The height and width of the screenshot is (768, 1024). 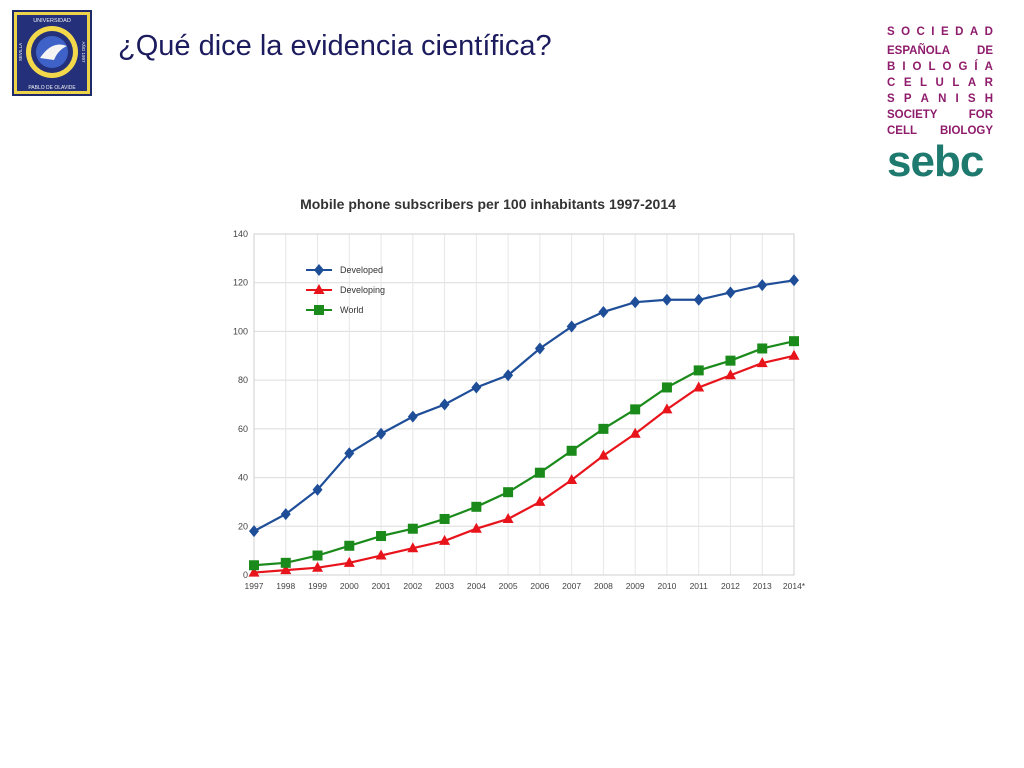 What do you see at coordinates (362, 290) in the screenshot?
I see `legend-label-developing: Developing` at bounding box center [362, 290].